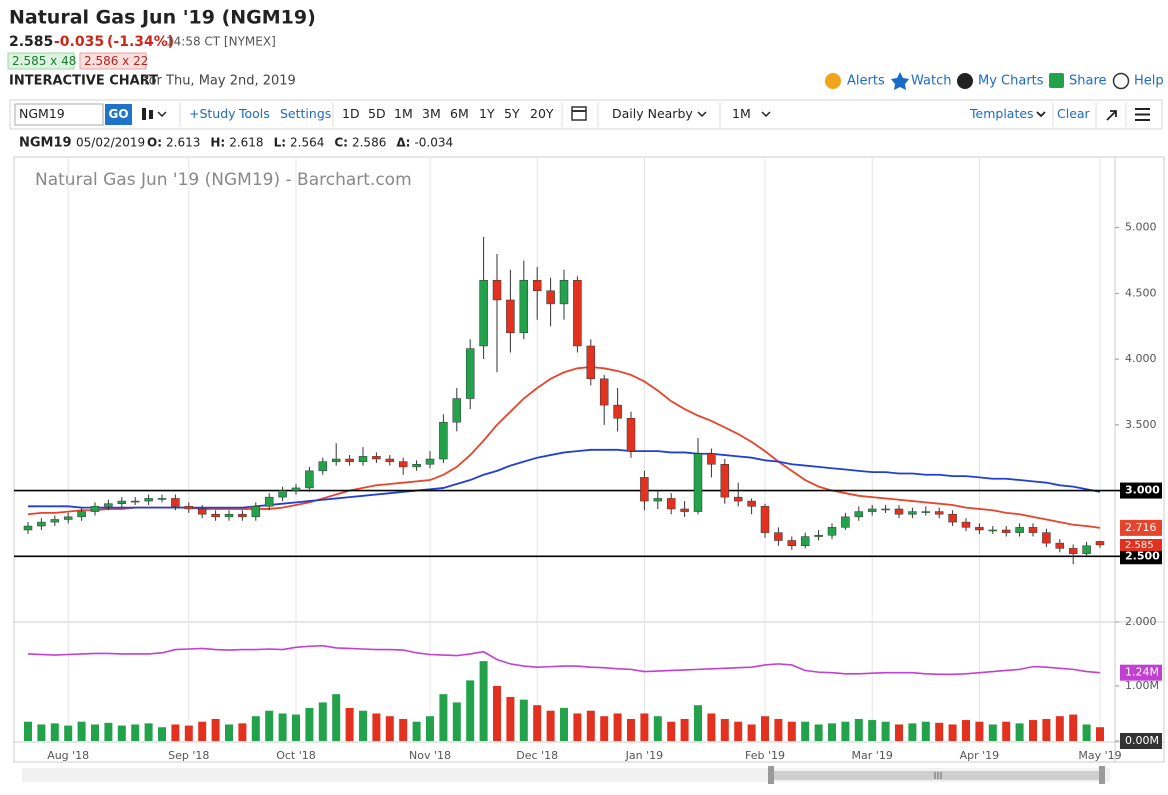 Image resolution: width=1168 pixels, height=795 pixels. I want to click on scroller-window, so click(936, 775).